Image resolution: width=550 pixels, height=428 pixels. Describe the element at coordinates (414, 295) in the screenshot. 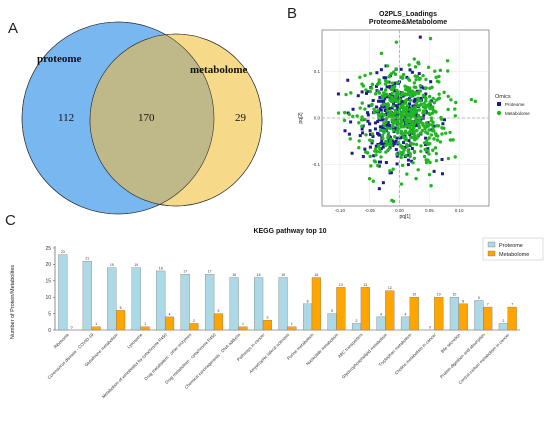

I see `bar-value-label: 10` at that location.